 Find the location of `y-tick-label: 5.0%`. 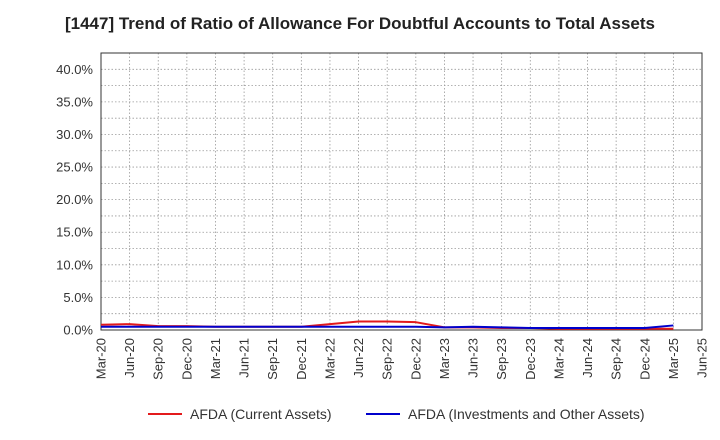

y-tick-label: 5.0% is located at coordinates (78, 297).